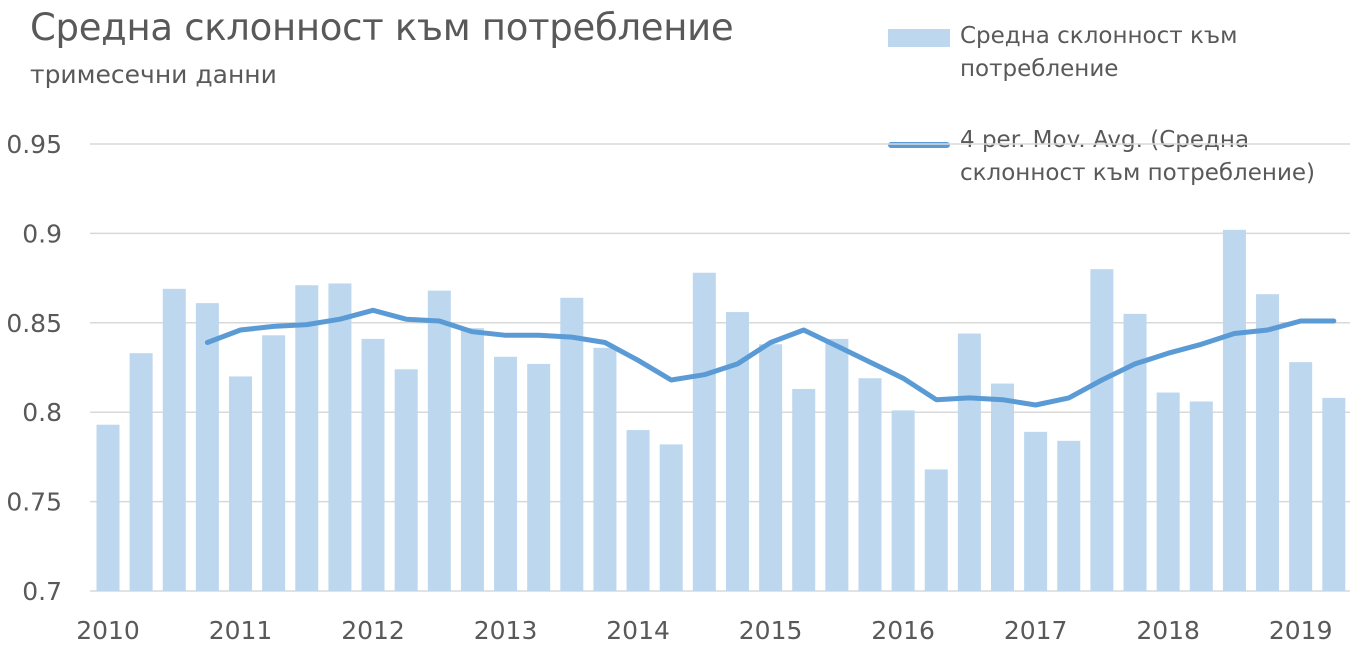 The height and width of the screenshot is (659, 1361). I want to click on x-tick-label: 2014, so click(638, 630).